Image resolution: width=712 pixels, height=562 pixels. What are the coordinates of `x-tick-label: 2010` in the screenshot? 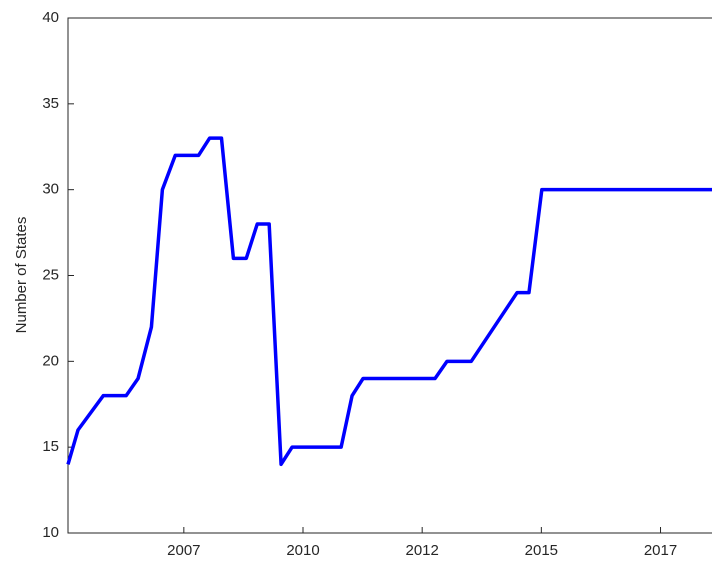 It's located at (302, 550).